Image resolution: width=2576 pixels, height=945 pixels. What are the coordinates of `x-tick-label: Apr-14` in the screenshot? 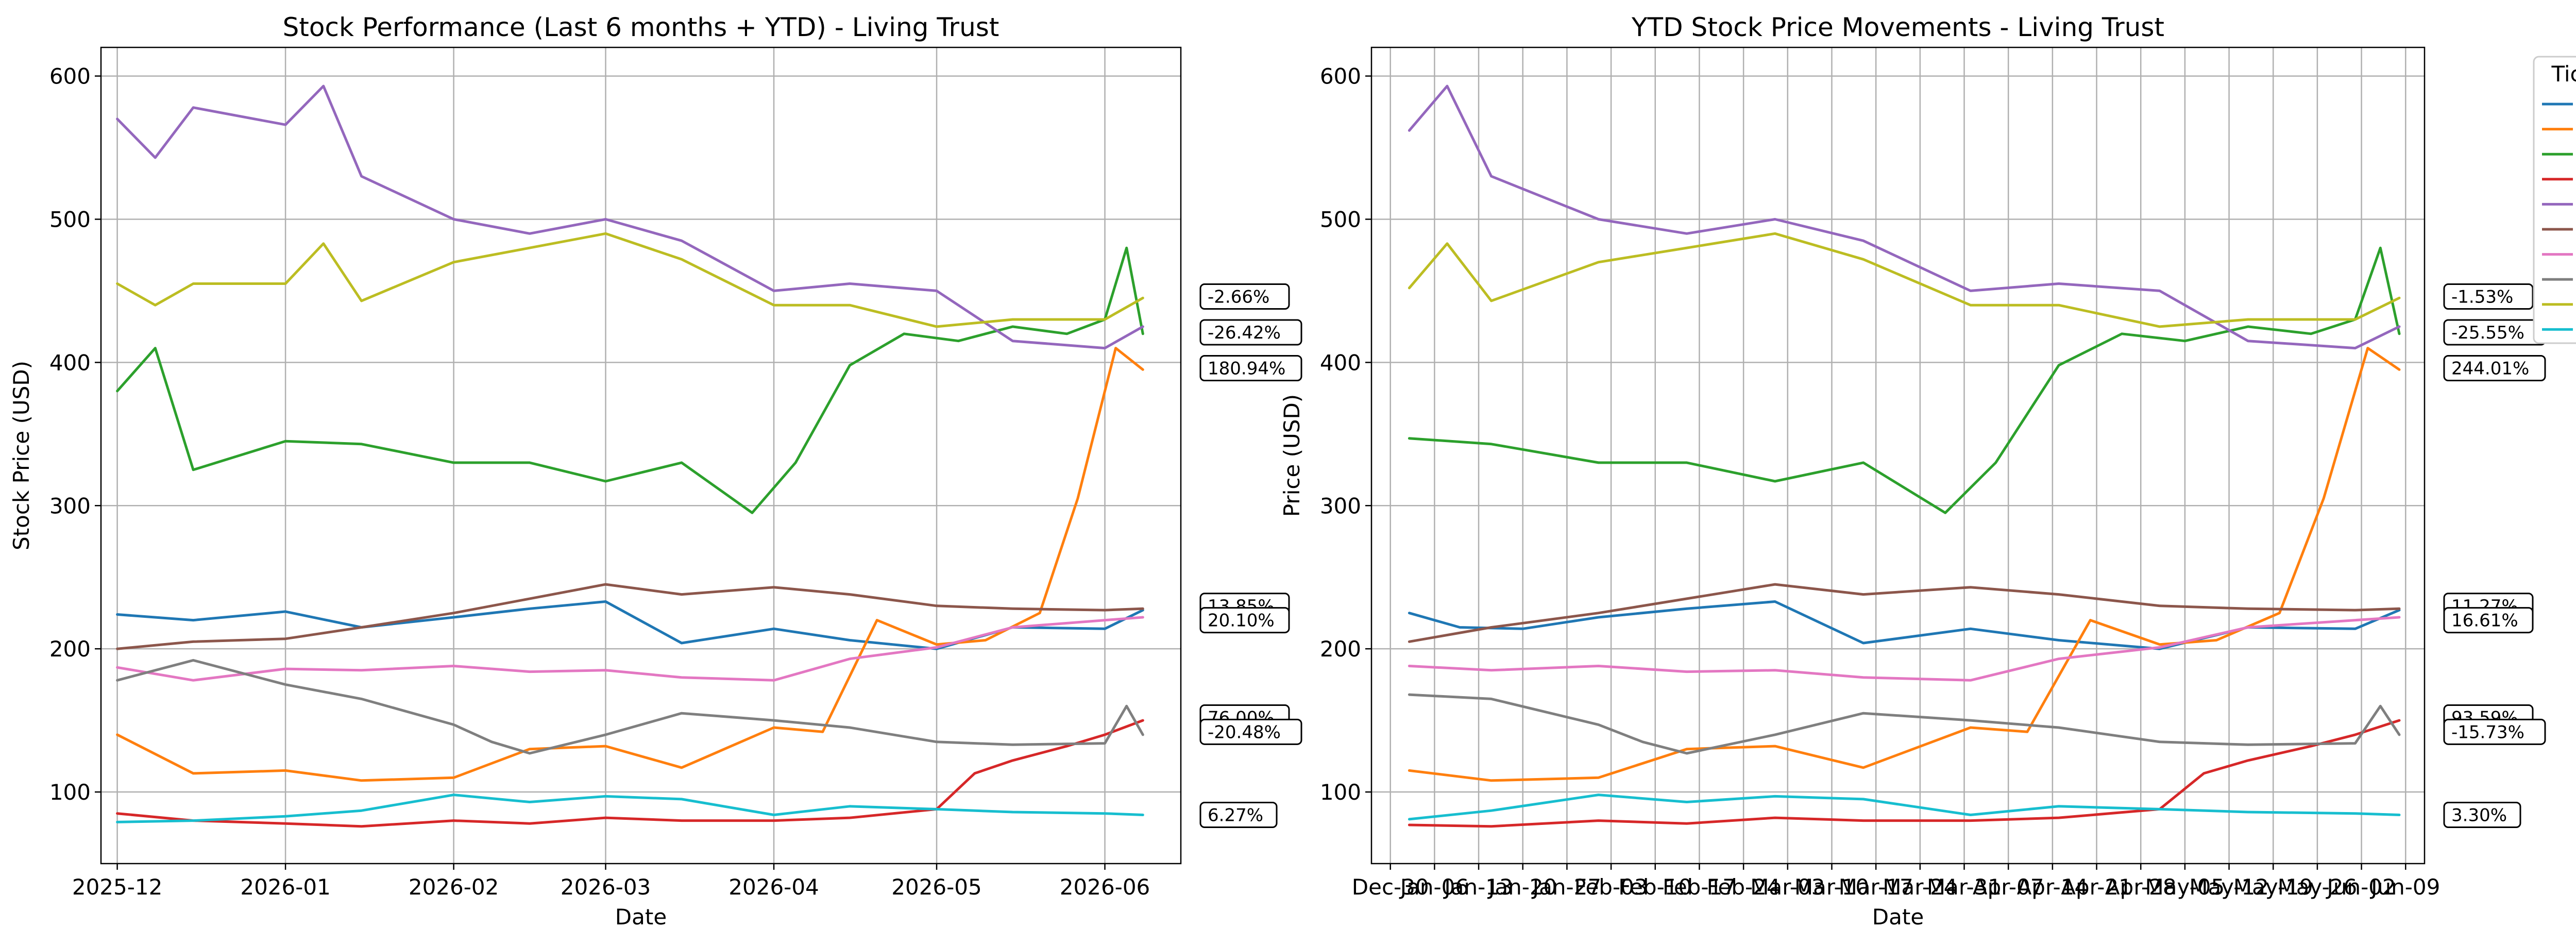 It's located at (2053, 887).